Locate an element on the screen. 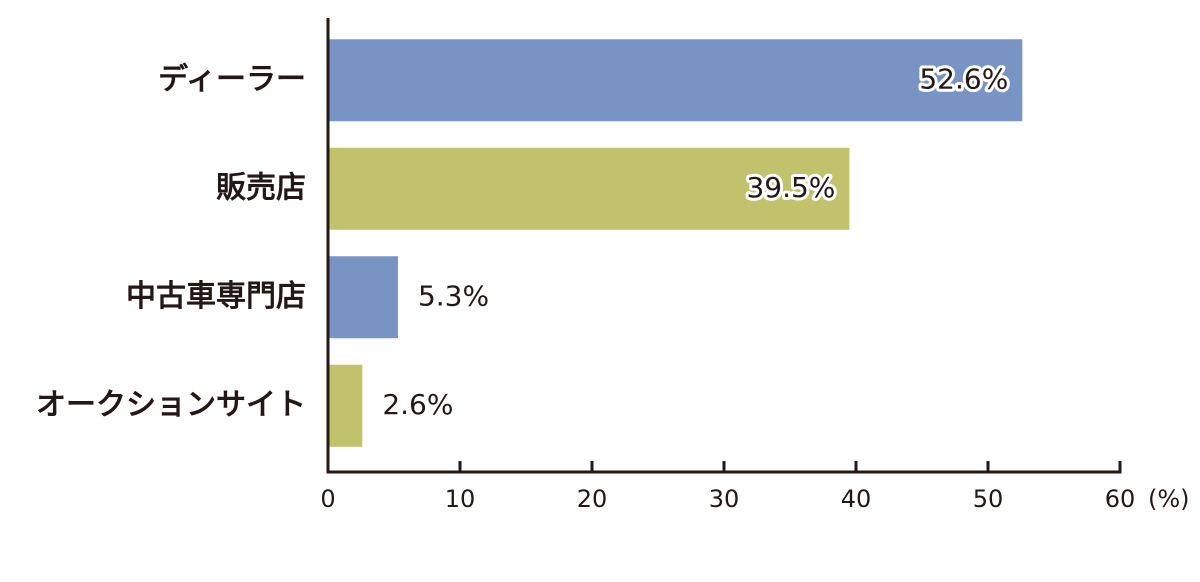 The width and height of the screenshot is (1200, 582). x-tick-label: 60 is located at coordinates (1120, 499).